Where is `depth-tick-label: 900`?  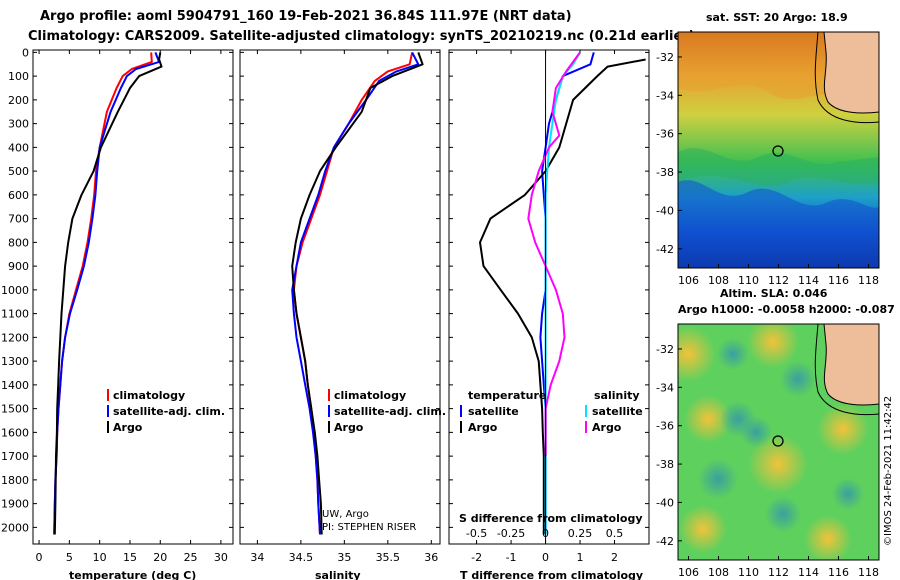 depth-tick-label: 900 is located at coordinates (18, 266).